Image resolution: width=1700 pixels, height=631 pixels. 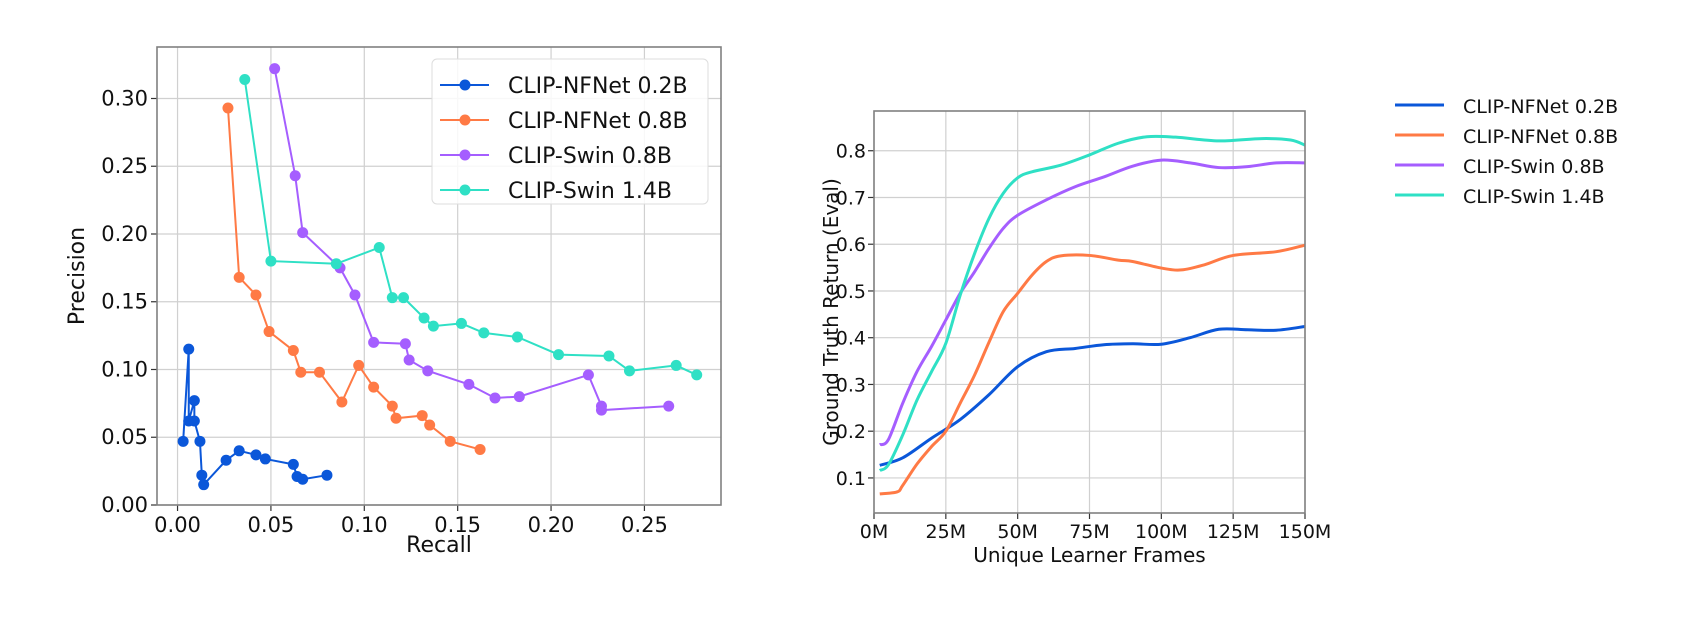 I want to click on y-tick-label: 0.30, so click(x=124, y=98).